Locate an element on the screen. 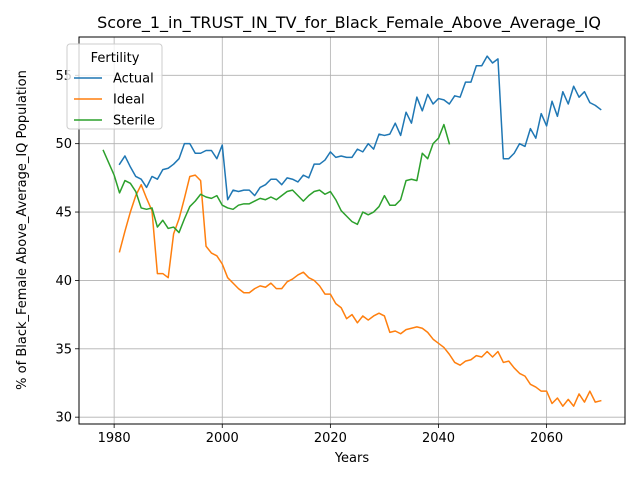  y-tick-label: 30 is located at coordinates (63, 418).